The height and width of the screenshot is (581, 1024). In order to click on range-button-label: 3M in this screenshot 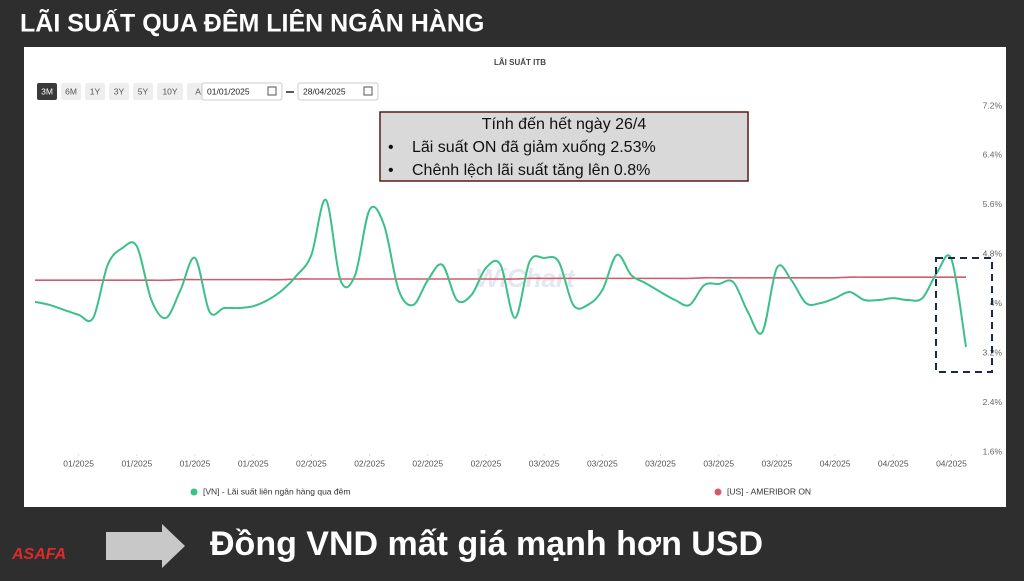, I will do `click(47, 91)`.